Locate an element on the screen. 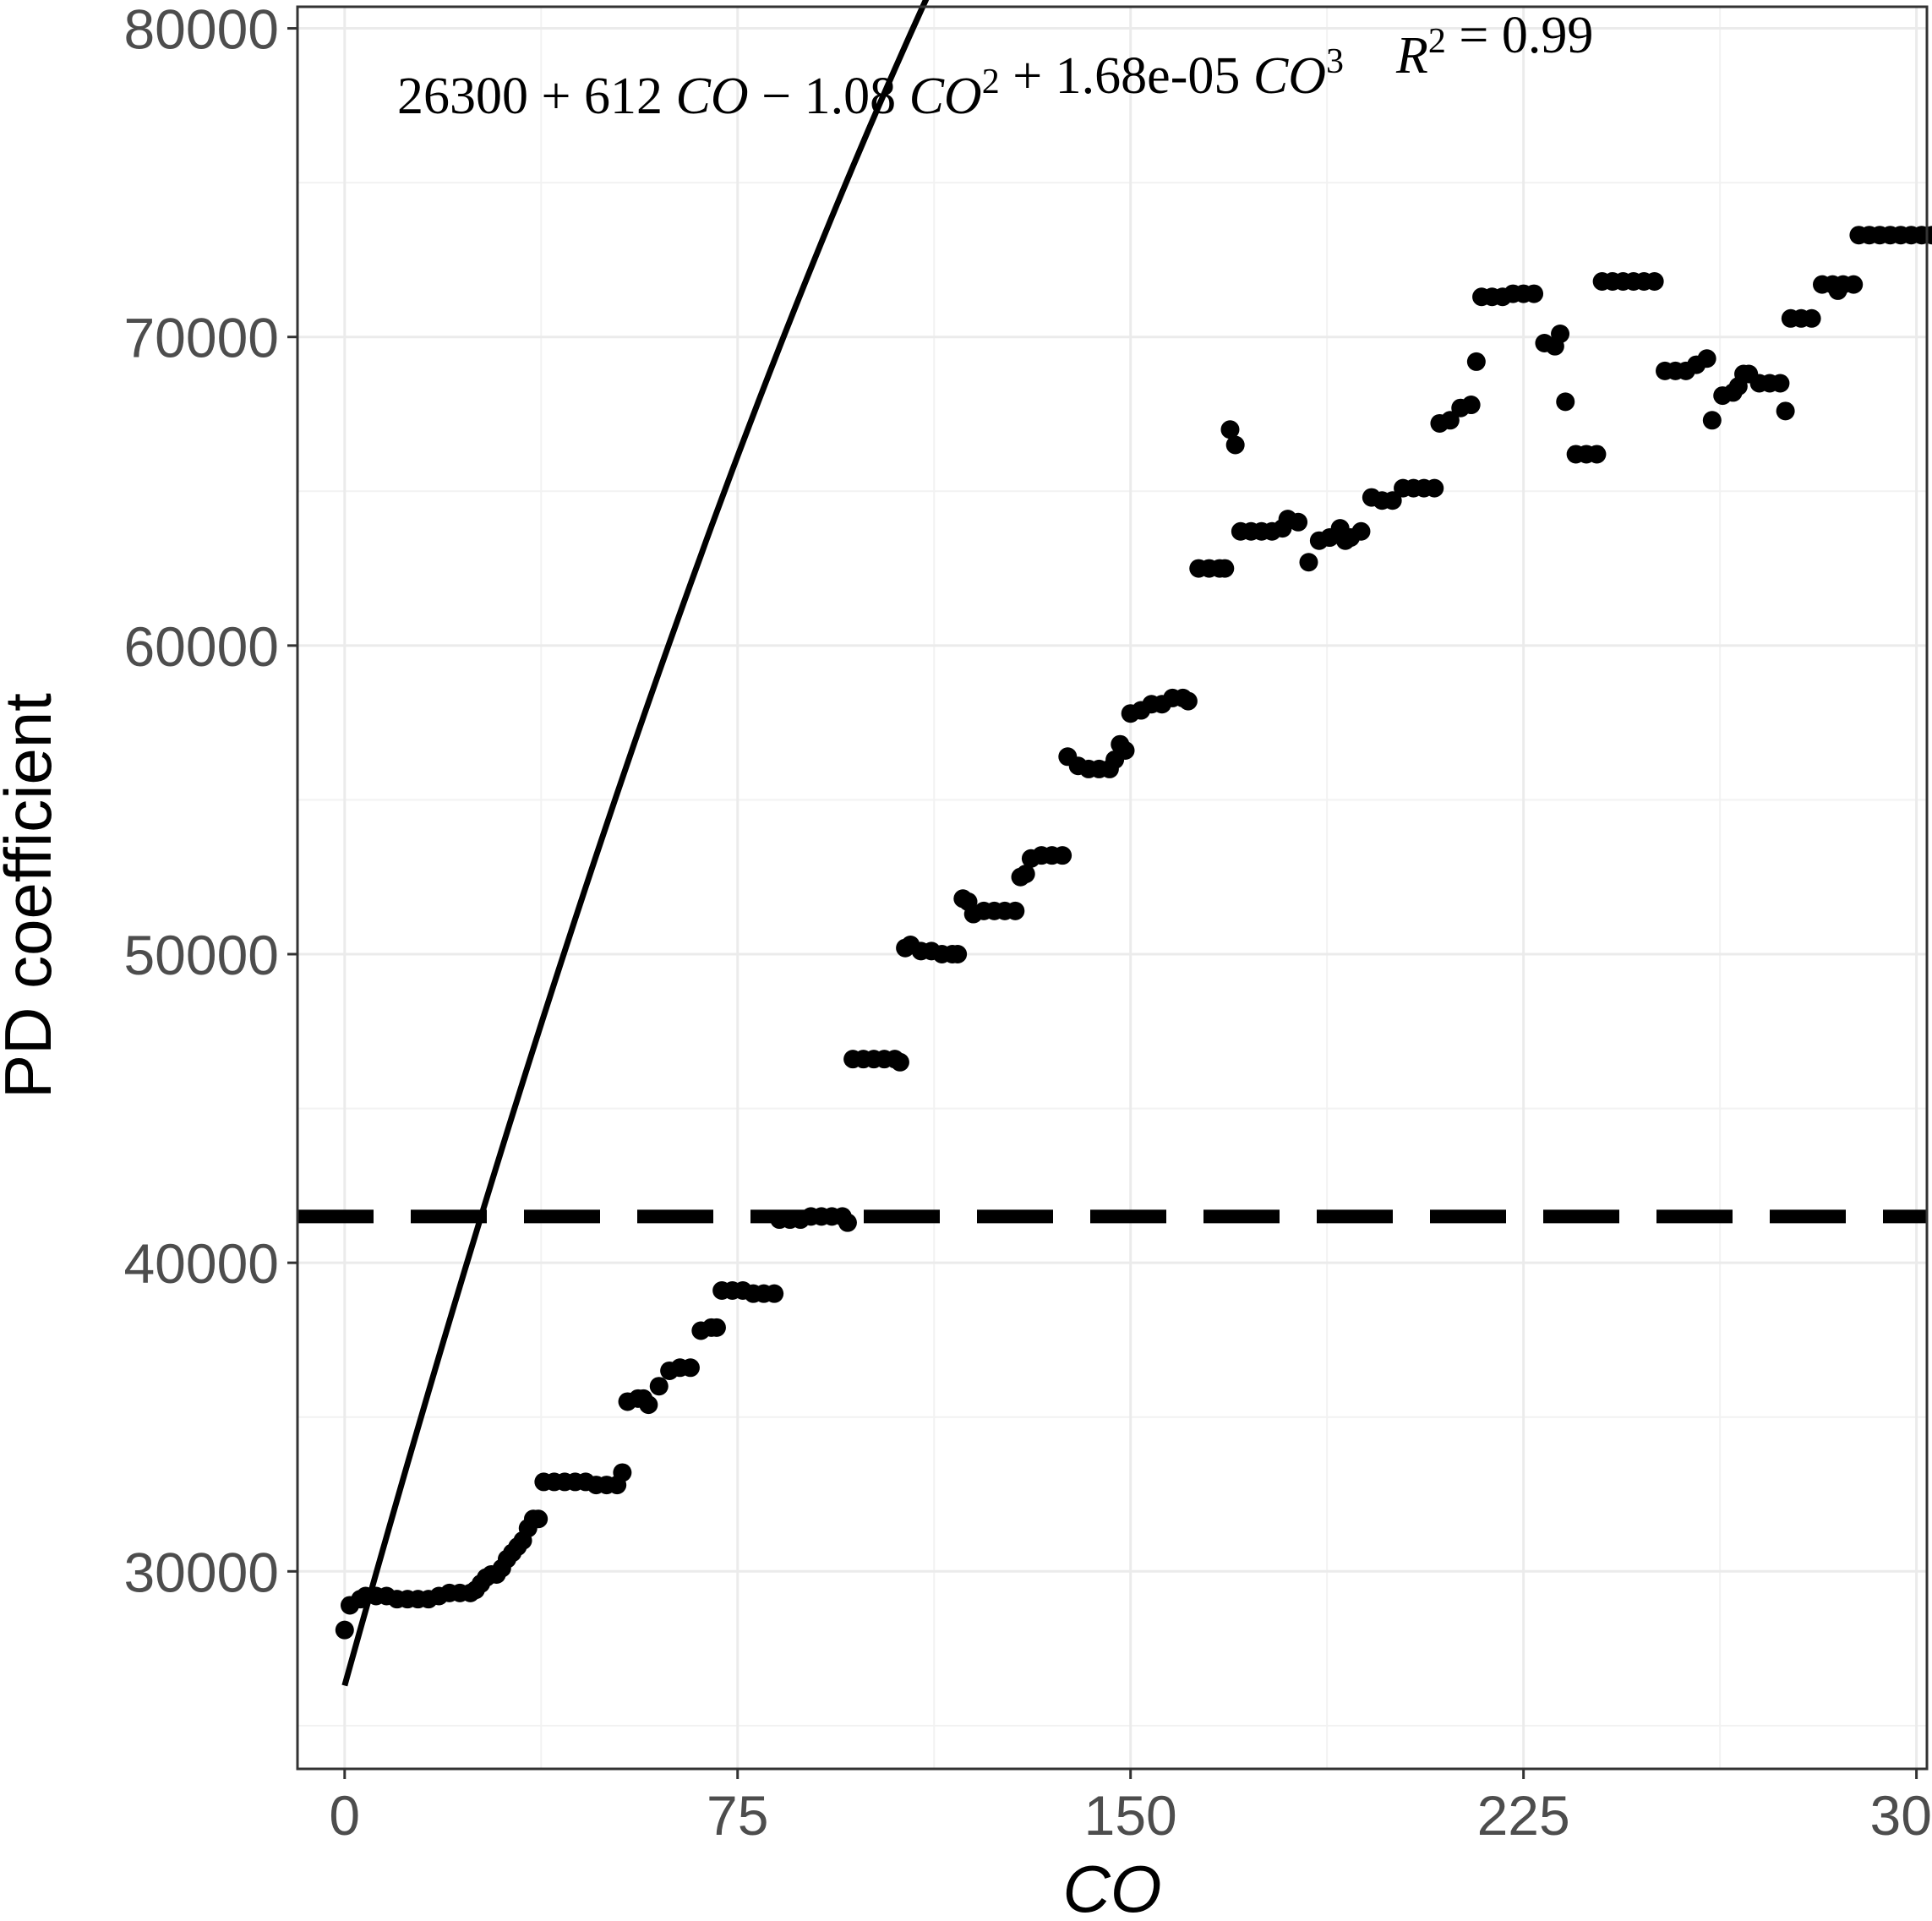 The image size is (1932, 1921). y-tick-label: 80000 is located at coordinates (201, 30).